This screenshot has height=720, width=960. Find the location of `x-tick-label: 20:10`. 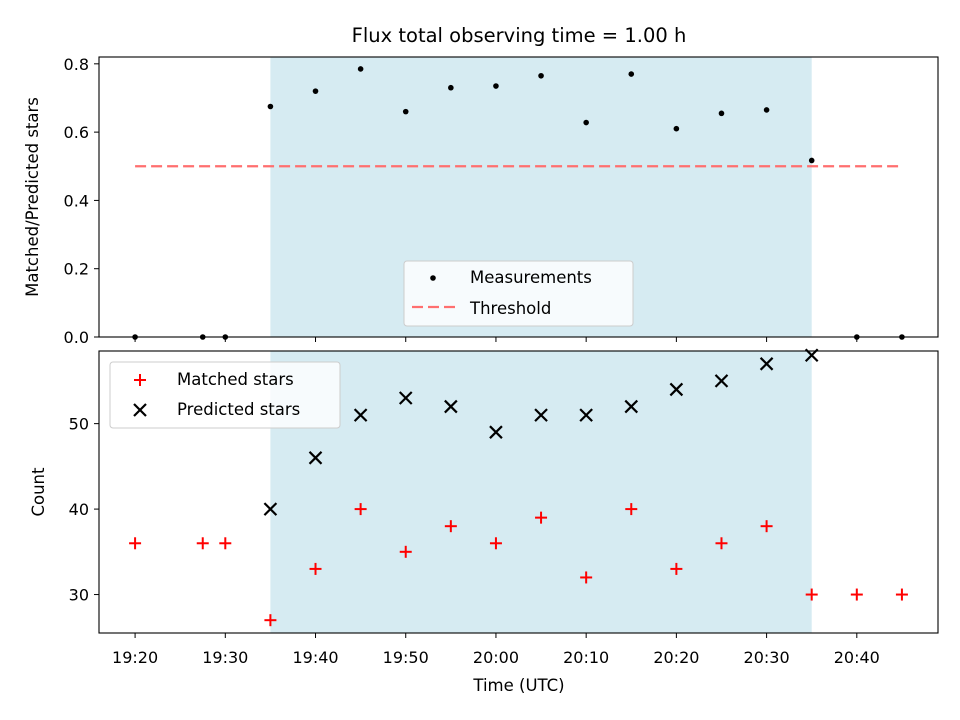

x-tick-label: 20:10 is located at coordinates (586, 657).